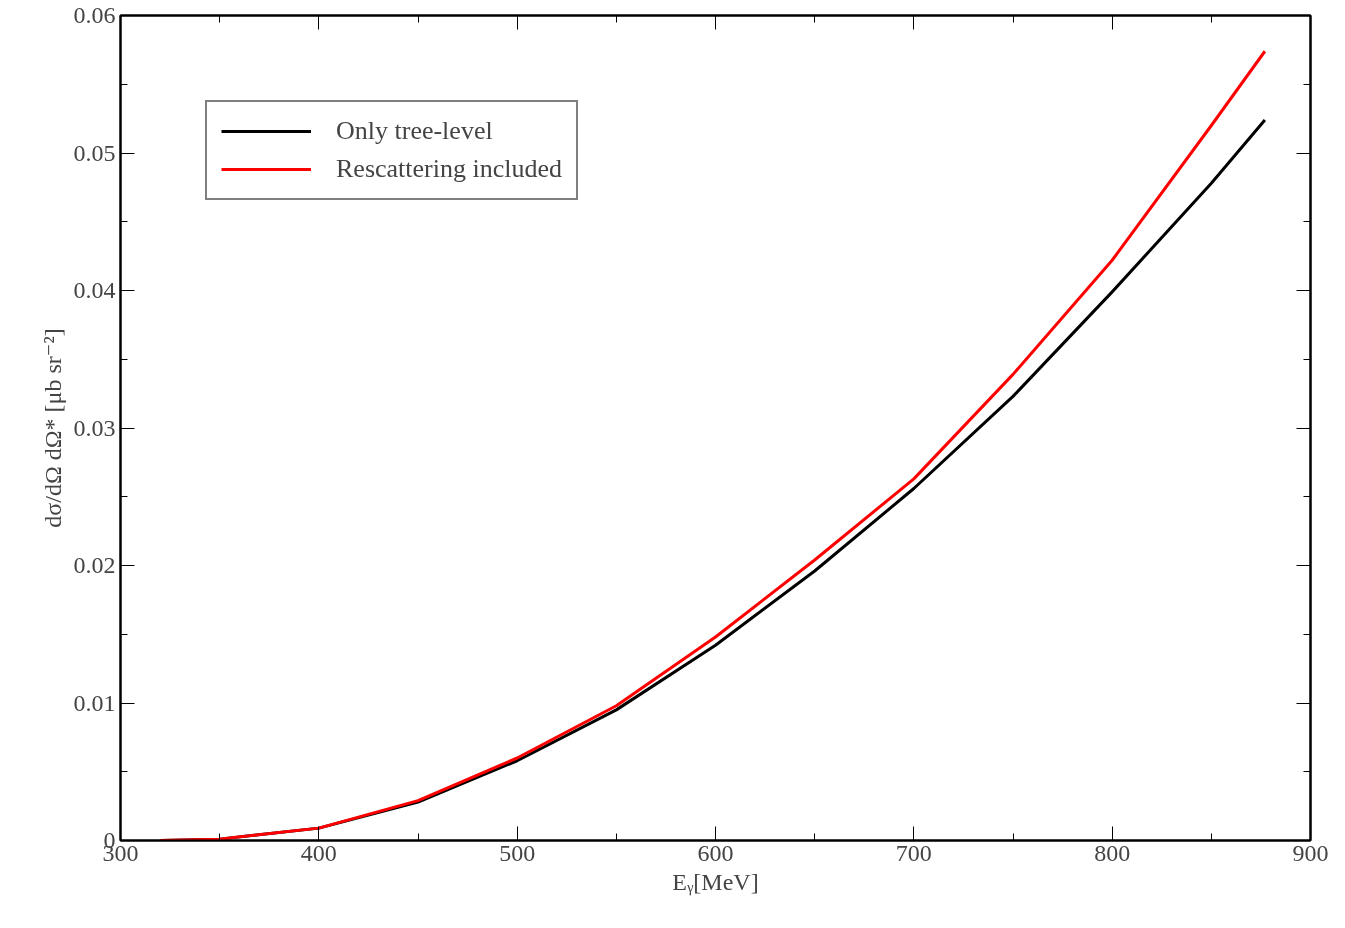 The width and height of the screenshot is (1345, 928). Describe the element at coordinates (1310, 852) in the screenshot. I see `x-tick-label: 900` at that location.